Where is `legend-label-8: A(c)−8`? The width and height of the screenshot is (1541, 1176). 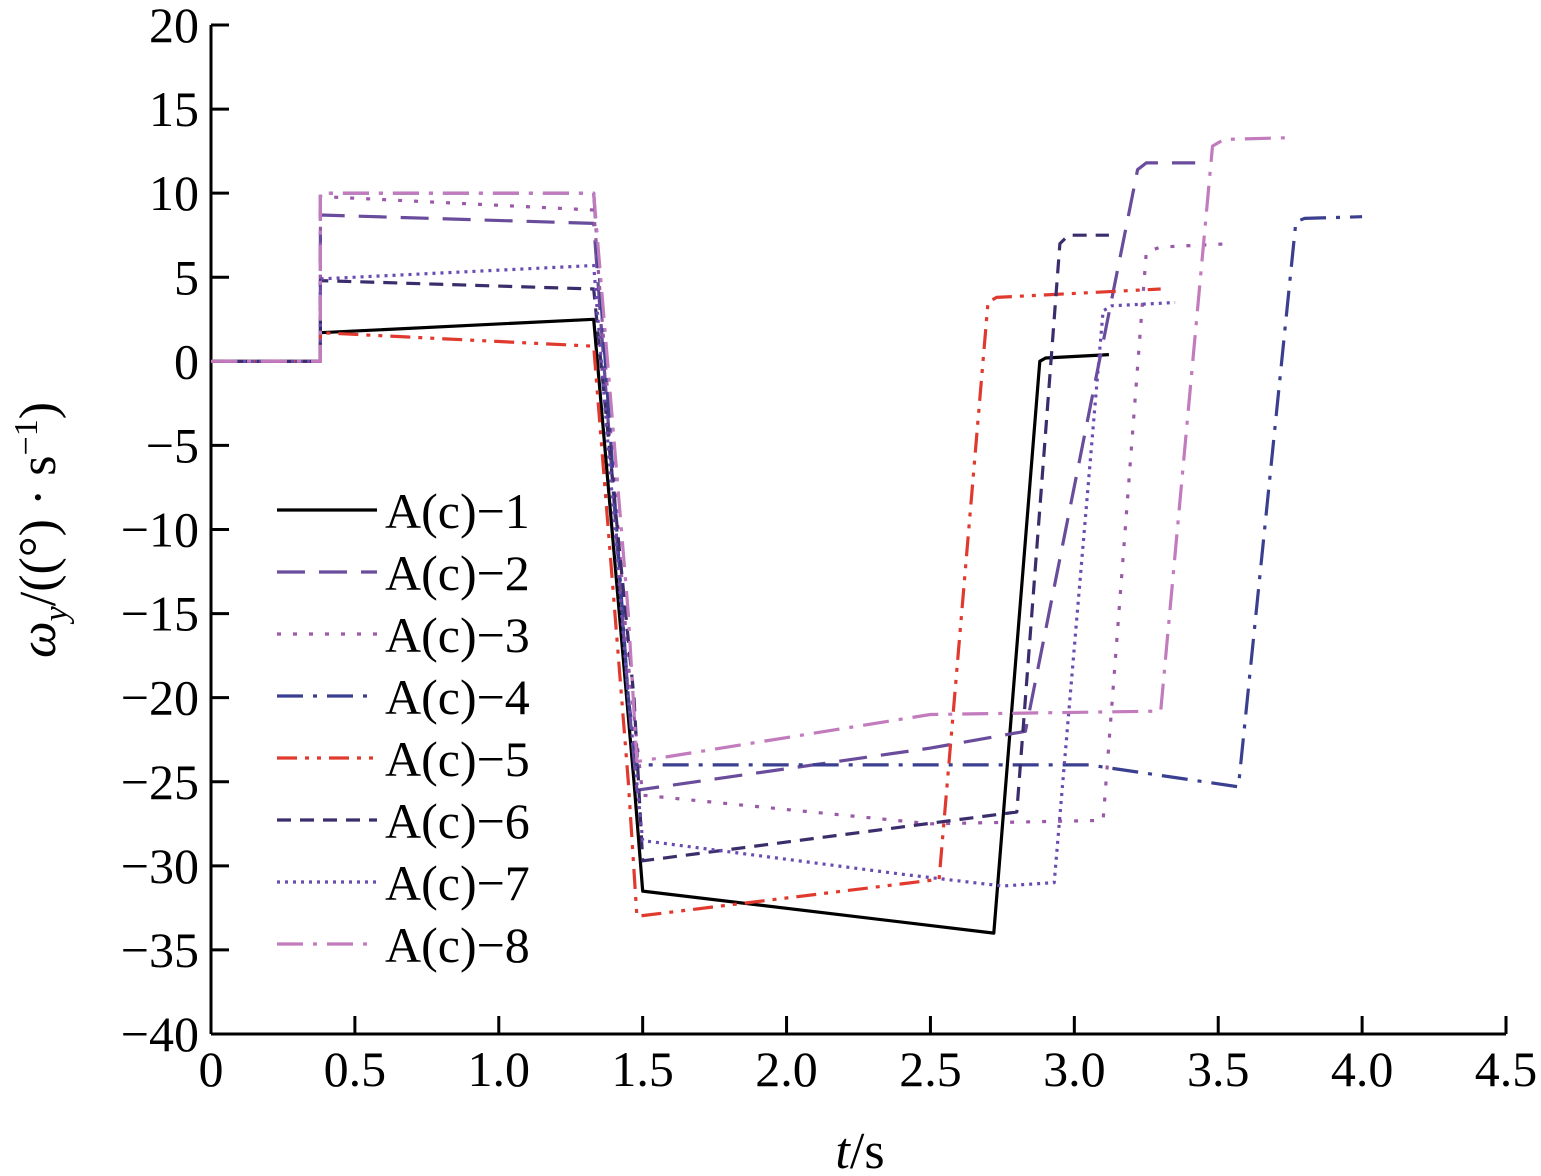 legend-label-8: A(c)−8 is located at coordinates (457, 945).